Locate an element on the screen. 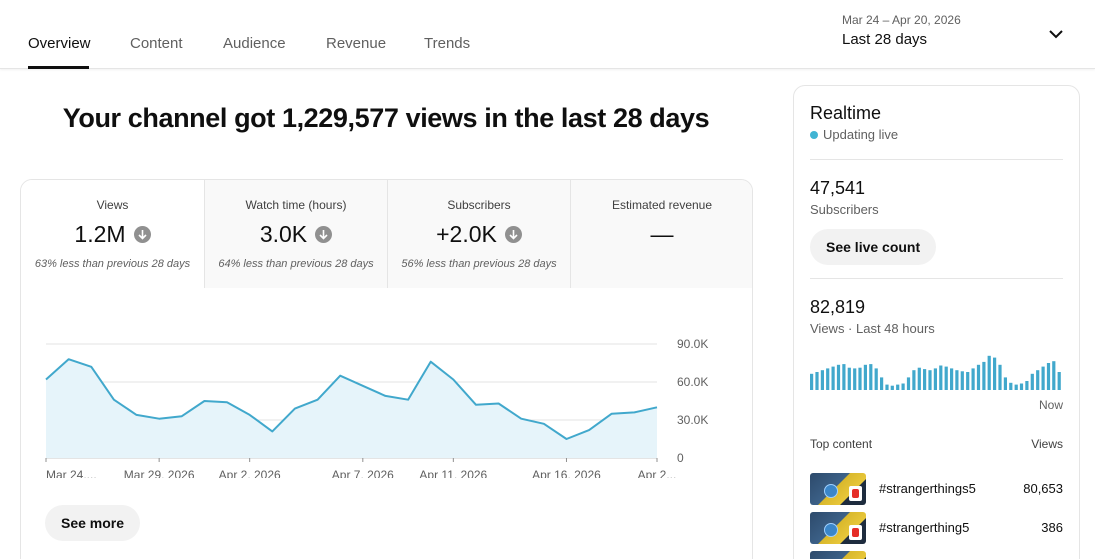  active-tab-indicator is located at coordinates (58, 67).